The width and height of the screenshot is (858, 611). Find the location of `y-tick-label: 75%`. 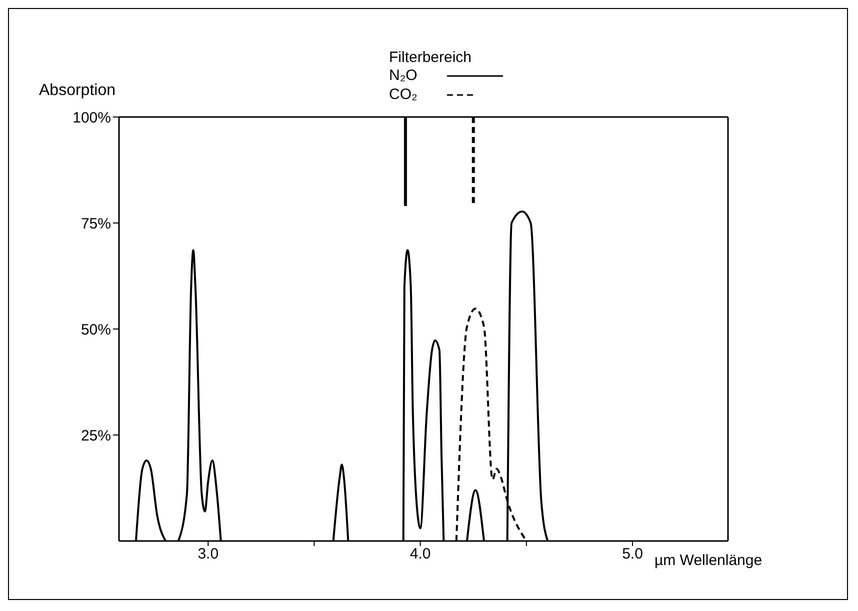

y-tick-label: 75% is located at coordinates (95, 223).